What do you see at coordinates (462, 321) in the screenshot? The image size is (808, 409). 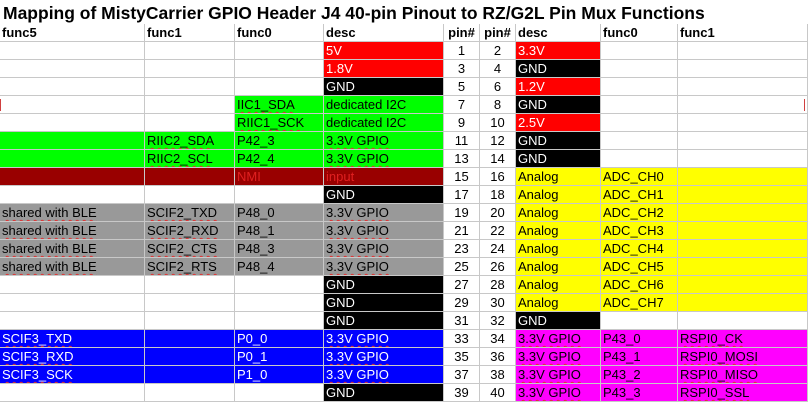 I see `pin-number-odd: 31` at bounding box center [462, 321].